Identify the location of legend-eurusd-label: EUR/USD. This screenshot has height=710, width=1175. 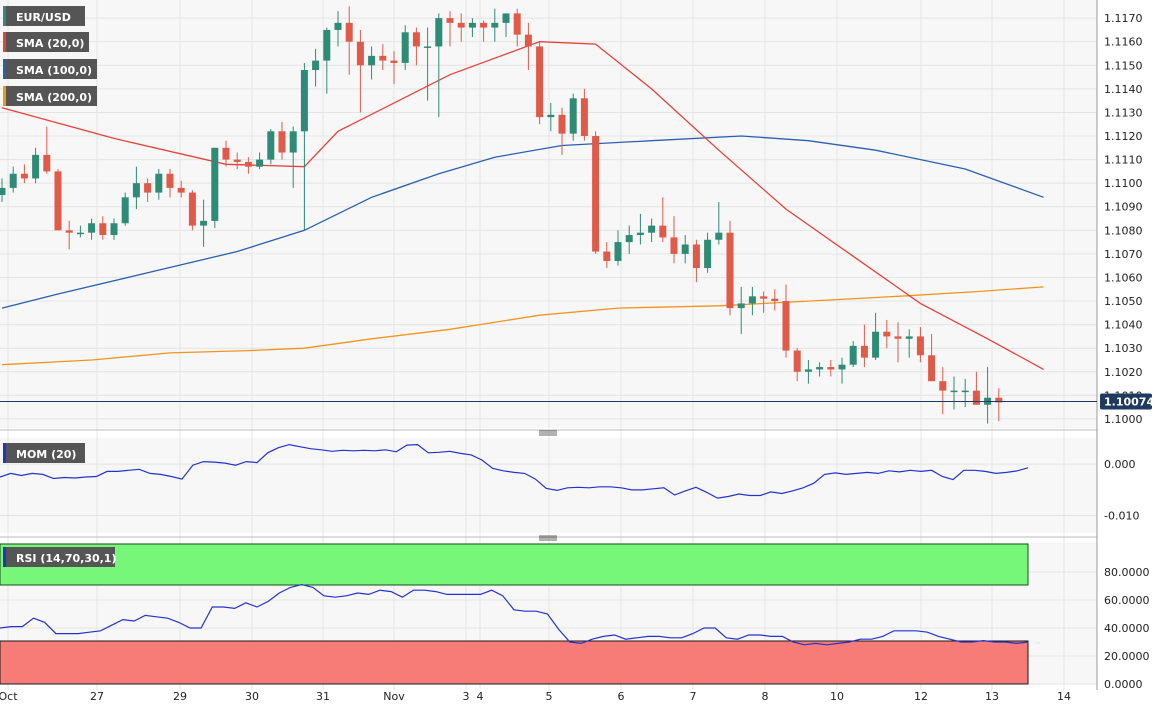
(43, 17).